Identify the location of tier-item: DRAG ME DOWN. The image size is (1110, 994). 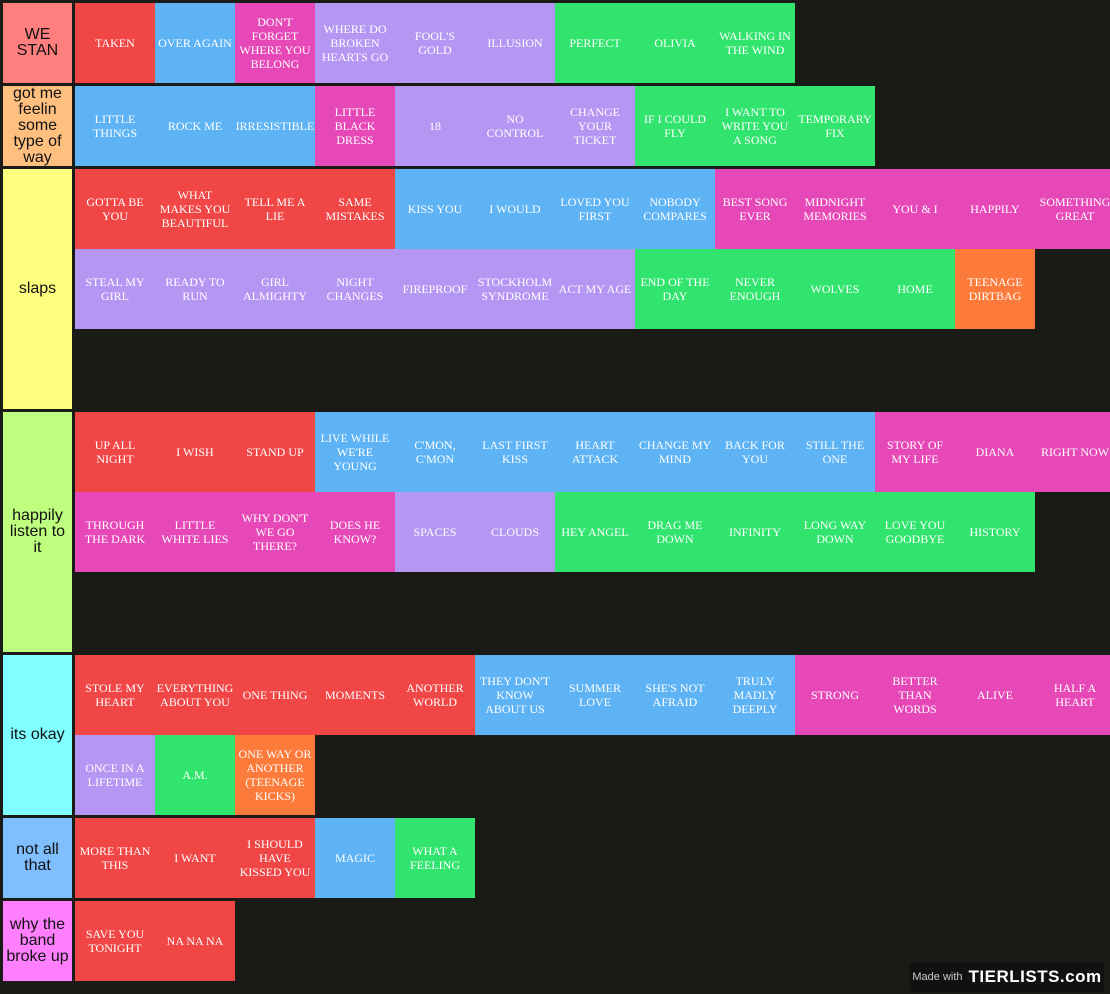
(675, 532).